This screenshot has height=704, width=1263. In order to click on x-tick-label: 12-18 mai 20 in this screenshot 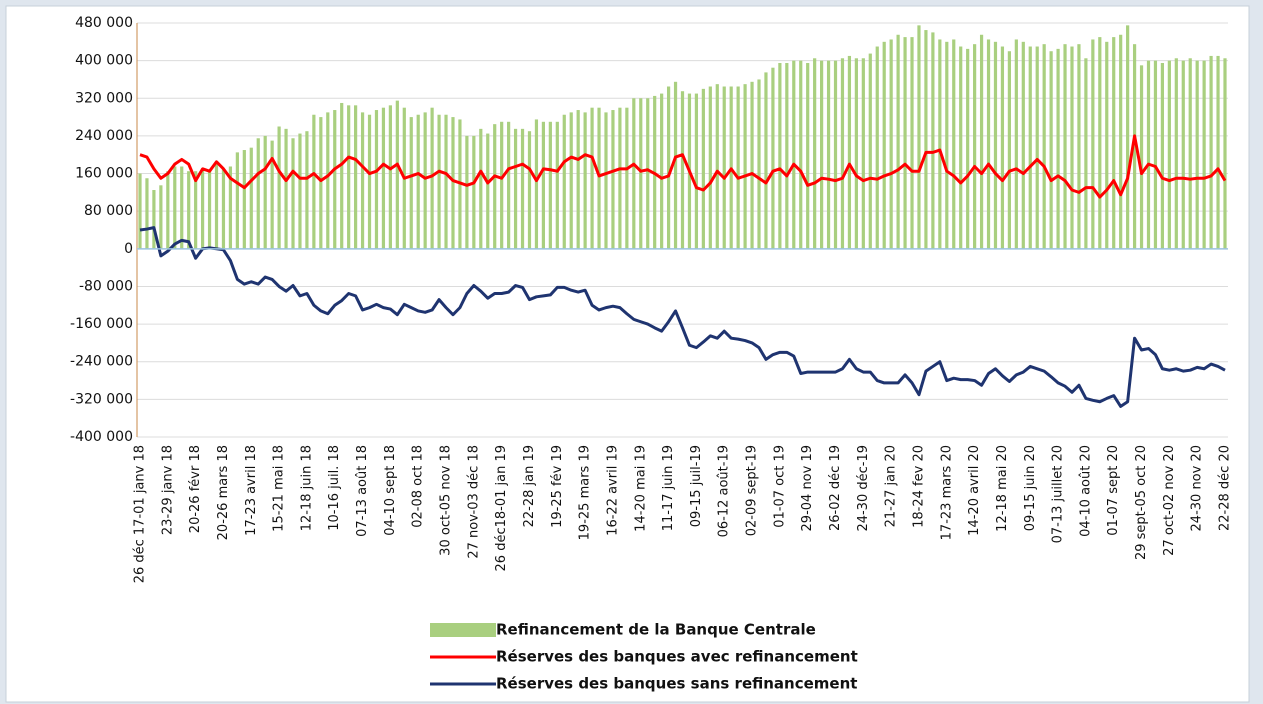, I will do `click(1002, 488)`.